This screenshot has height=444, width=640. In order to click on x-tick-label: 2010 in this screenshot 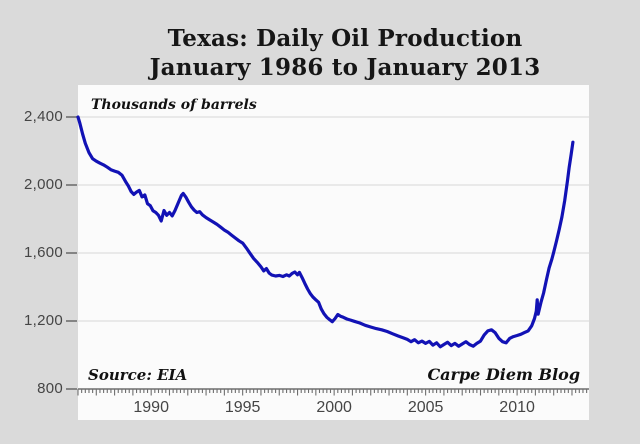, I will do `click(517, 407)`.